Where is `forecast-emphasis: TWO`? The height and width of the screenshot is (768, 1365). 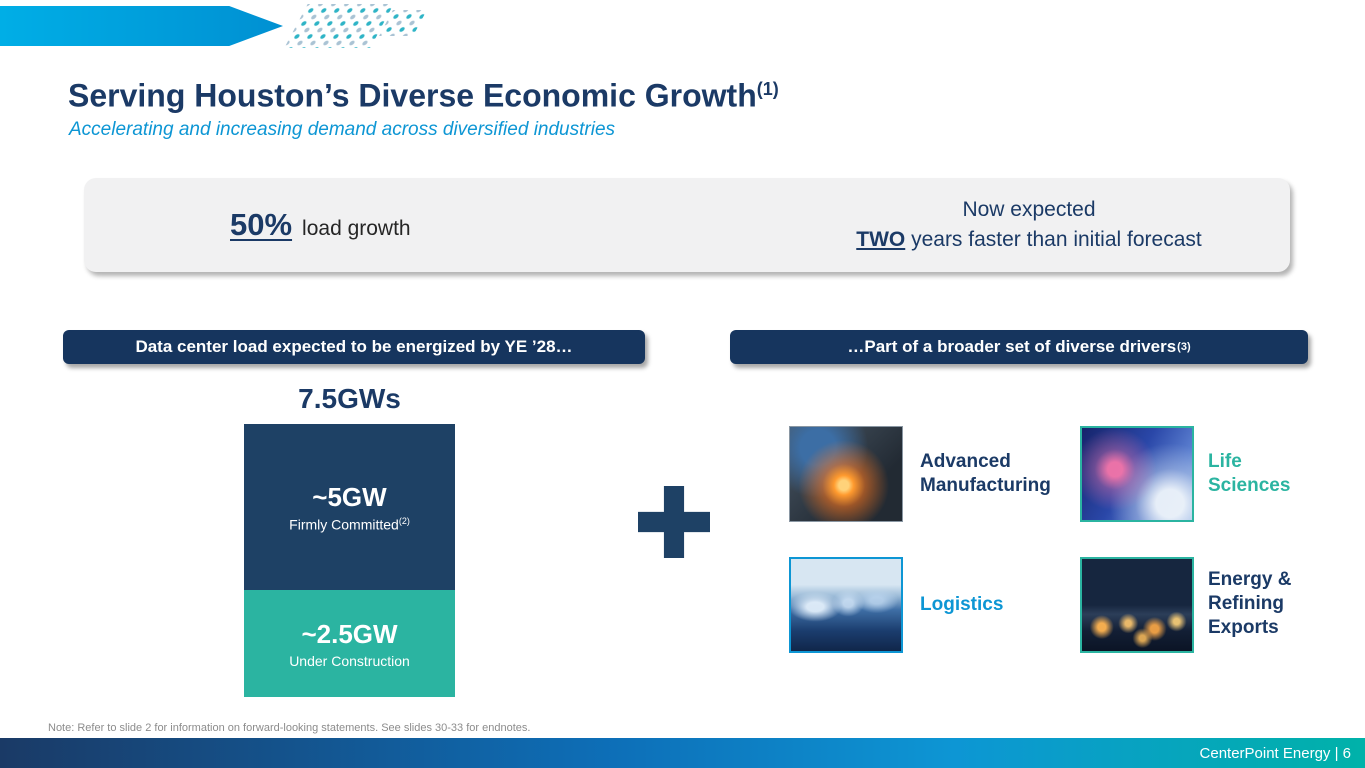
forecast-emphasis: TWO is located at coordinates (881, 239).